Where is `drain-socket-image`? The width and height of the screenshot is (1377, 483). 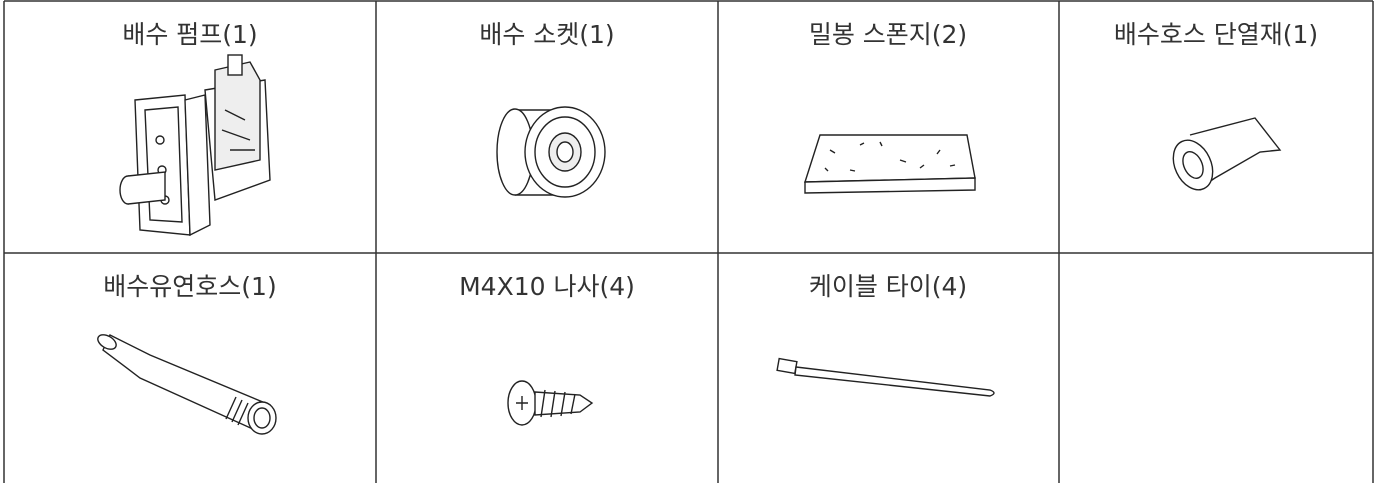 drain-socket-image is located at coordinates (551, 152).